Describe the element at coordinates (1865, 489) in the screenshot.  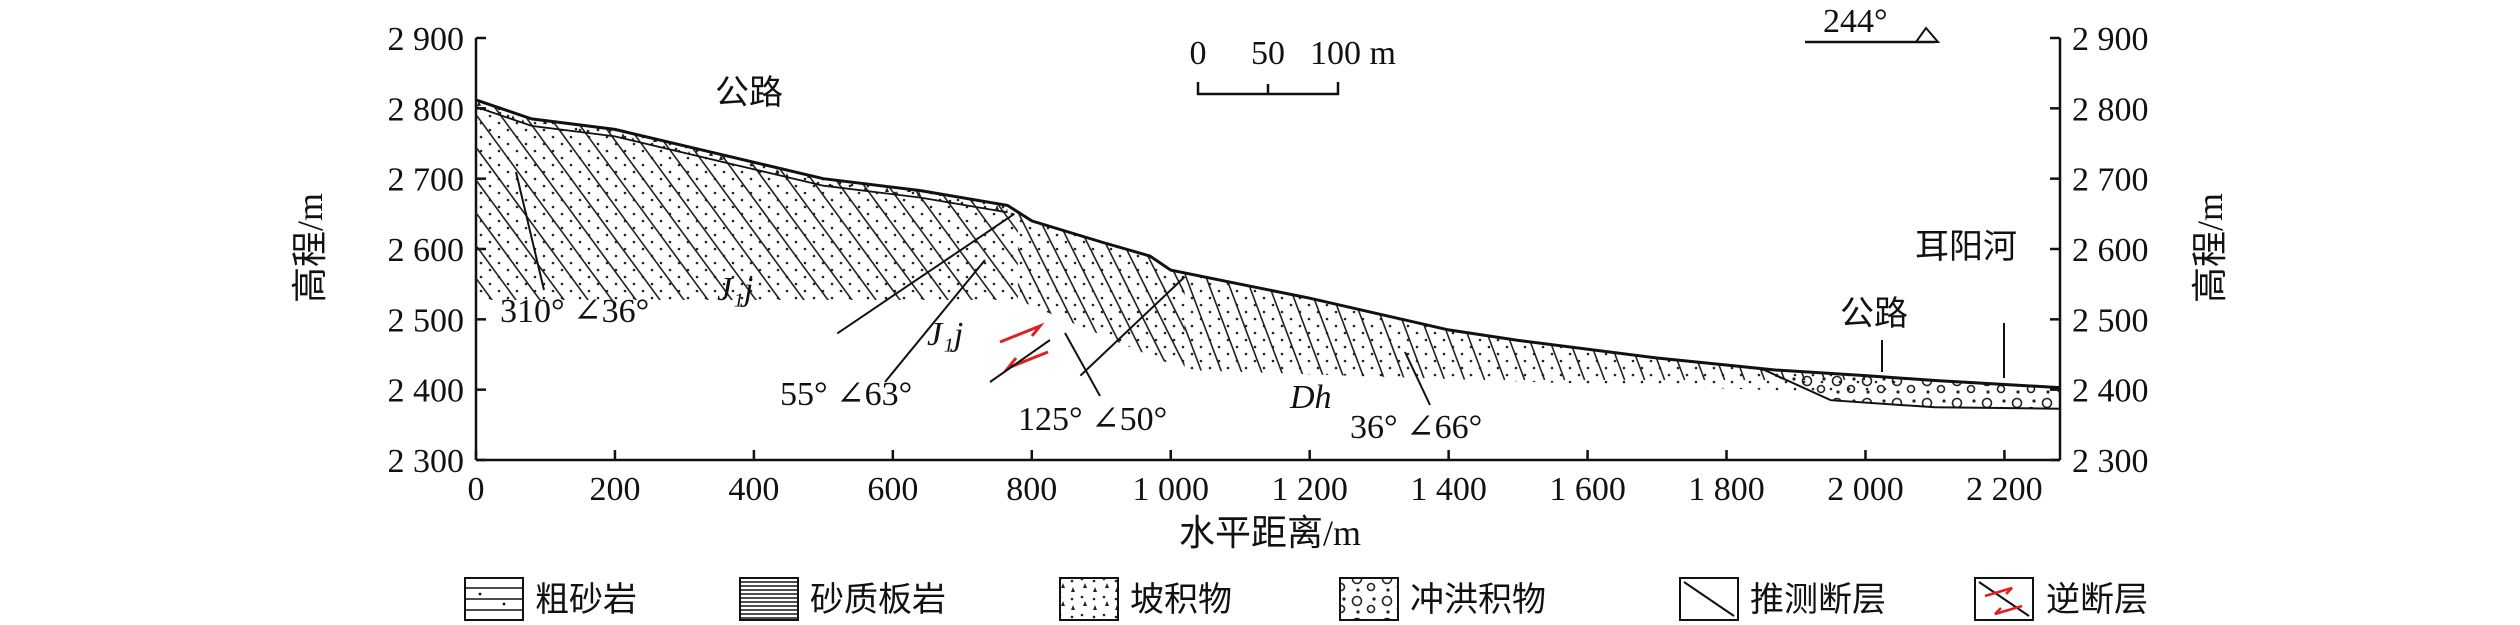
I see `x-tick-label: 2 000` at that location.